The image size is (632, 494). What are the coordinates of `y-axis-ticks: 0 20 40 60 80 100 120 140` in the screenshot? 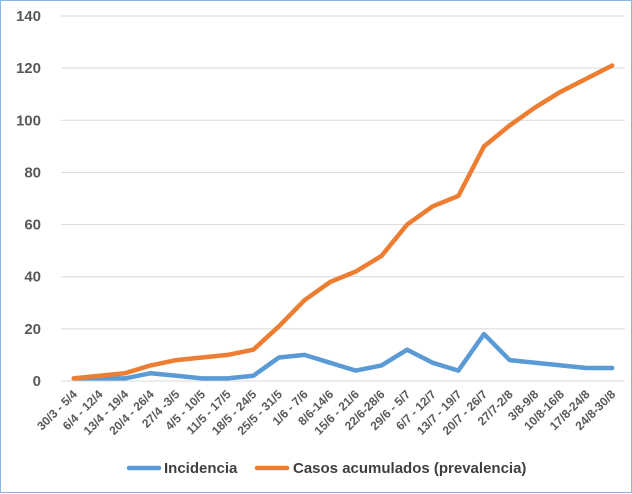 It's located at (28, 199).